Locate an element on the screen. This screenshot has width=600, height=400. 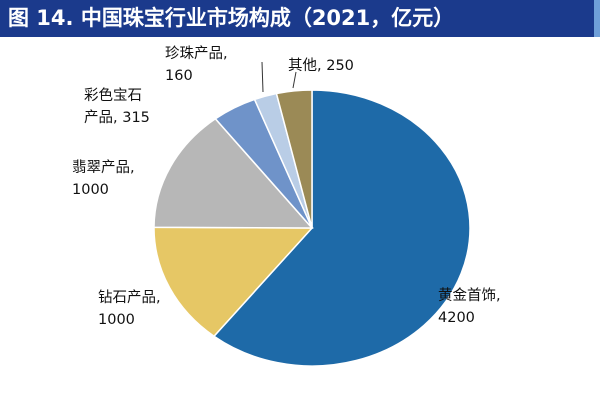
leader-line-pearl-products is located at coordinates (262, 77).